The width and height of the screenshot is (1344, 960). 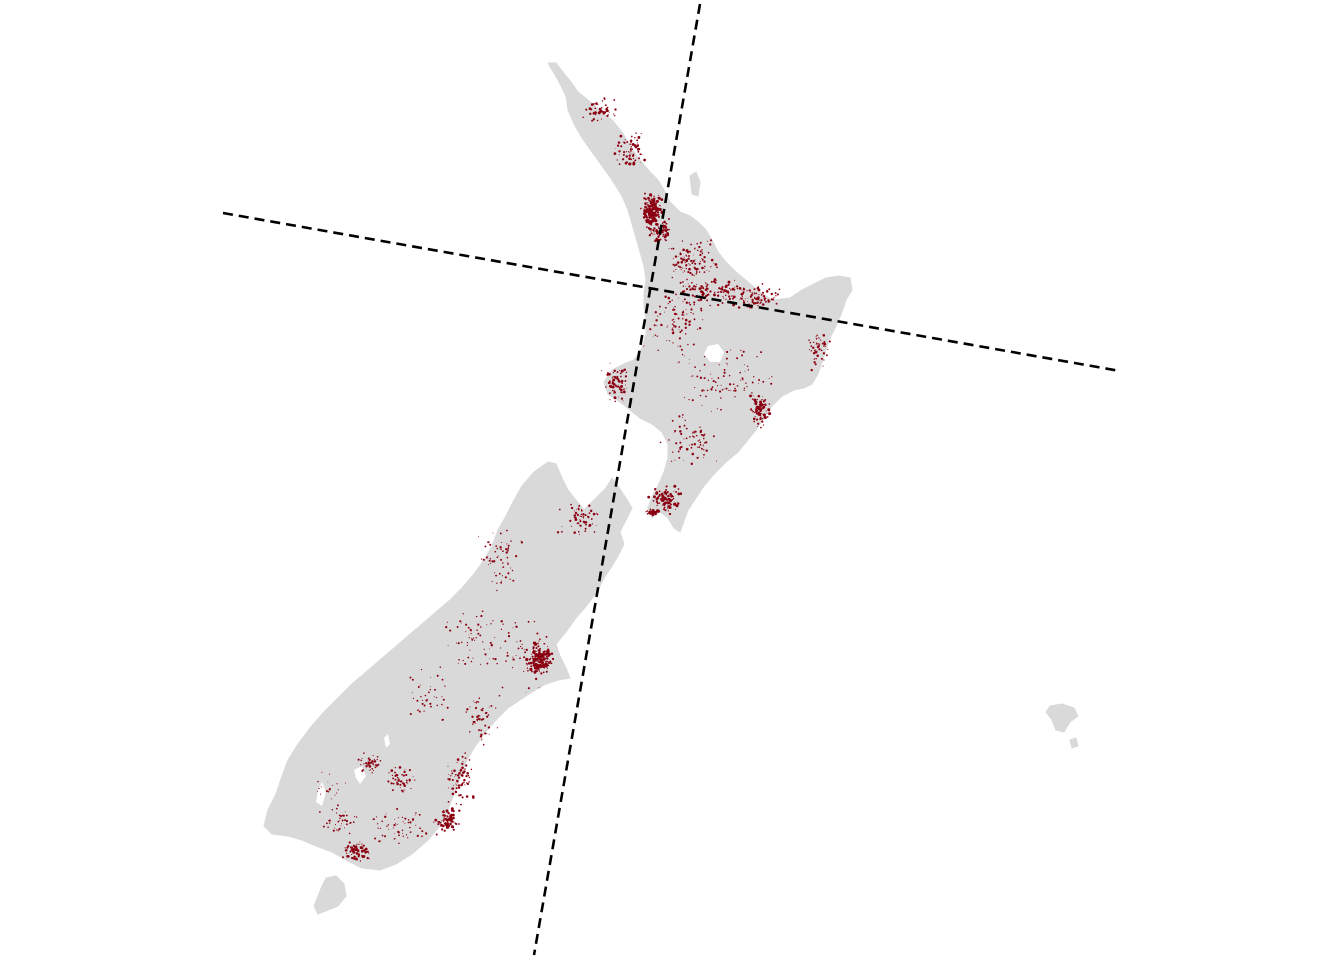 I want to click on lakes-layer, so click(x=520, y=575).